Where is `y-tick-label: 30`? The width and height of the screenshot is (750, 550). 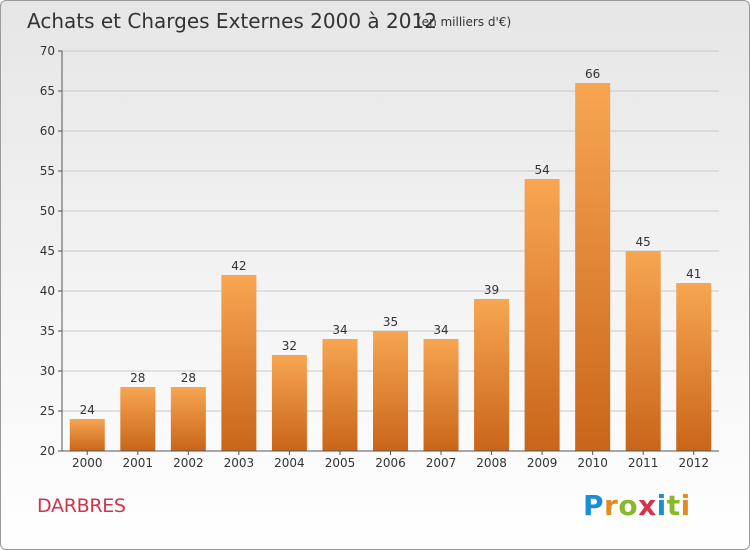
y-tick-label: 30 is located at coordinates (47, 371).